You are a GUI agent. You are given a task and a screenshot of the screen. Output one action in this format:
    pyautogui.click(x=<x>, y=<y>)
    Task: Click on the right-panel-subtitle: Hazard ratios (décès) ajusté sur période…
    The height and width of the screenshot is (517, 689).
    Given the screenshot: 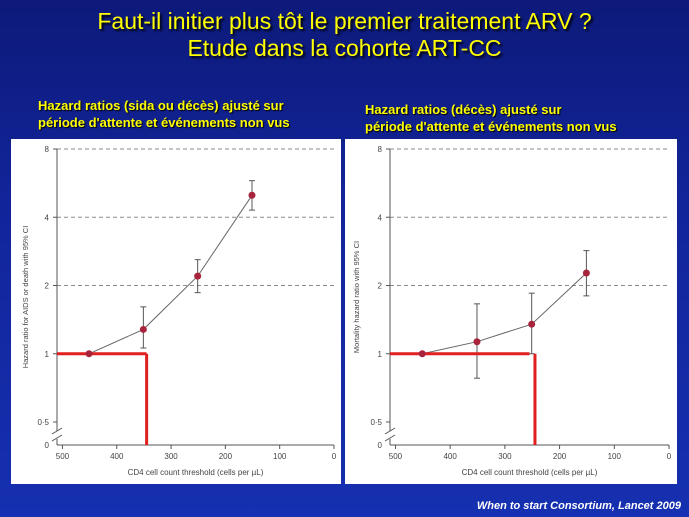 What is the action you would take?
    pyautogui.click(x=491, y=118)
    